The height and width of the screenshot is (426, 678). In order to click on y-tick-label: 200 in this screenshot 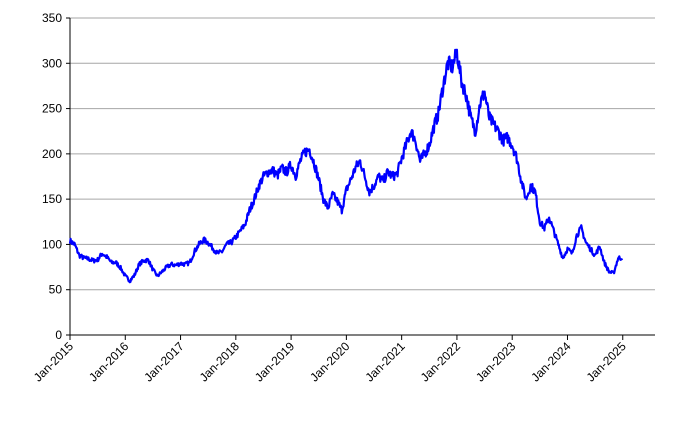, I will do `click(52, 154)`.